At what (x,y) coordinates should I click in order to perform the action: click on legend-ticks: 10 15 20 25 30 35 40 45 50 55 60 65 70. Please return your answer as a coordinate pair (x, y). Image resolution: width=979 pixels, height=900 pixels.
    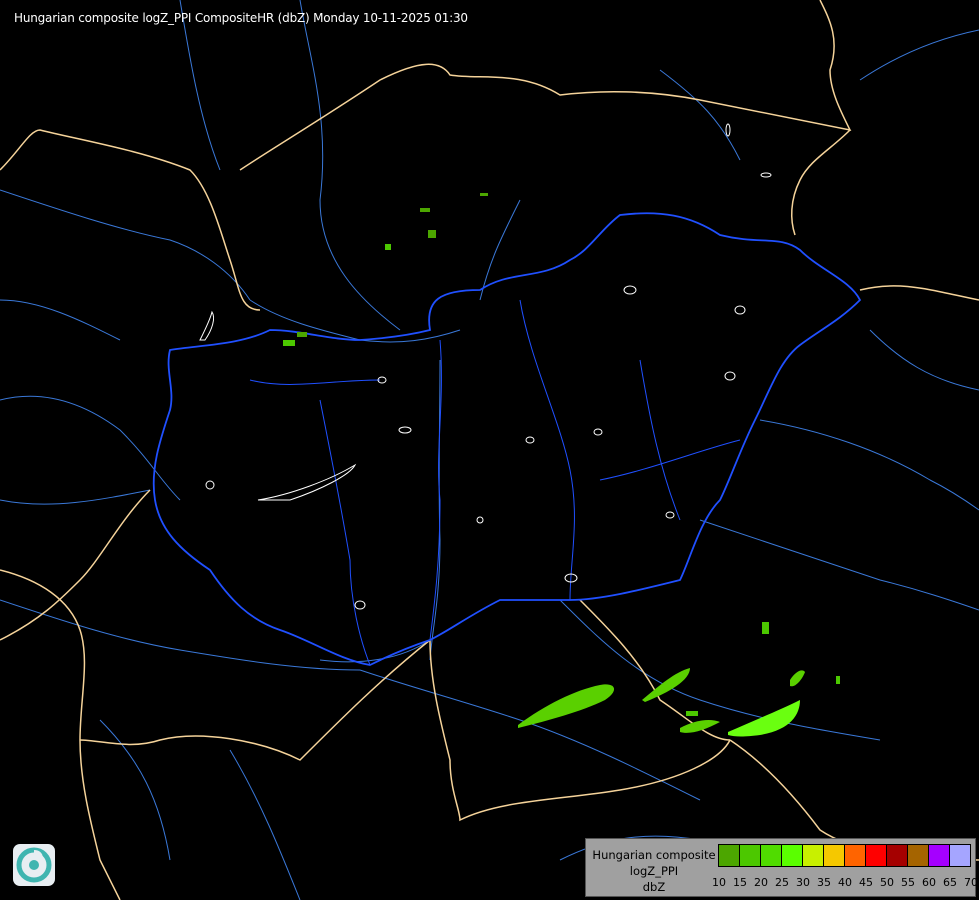
    Looking at the image, I should click on (844, 884).